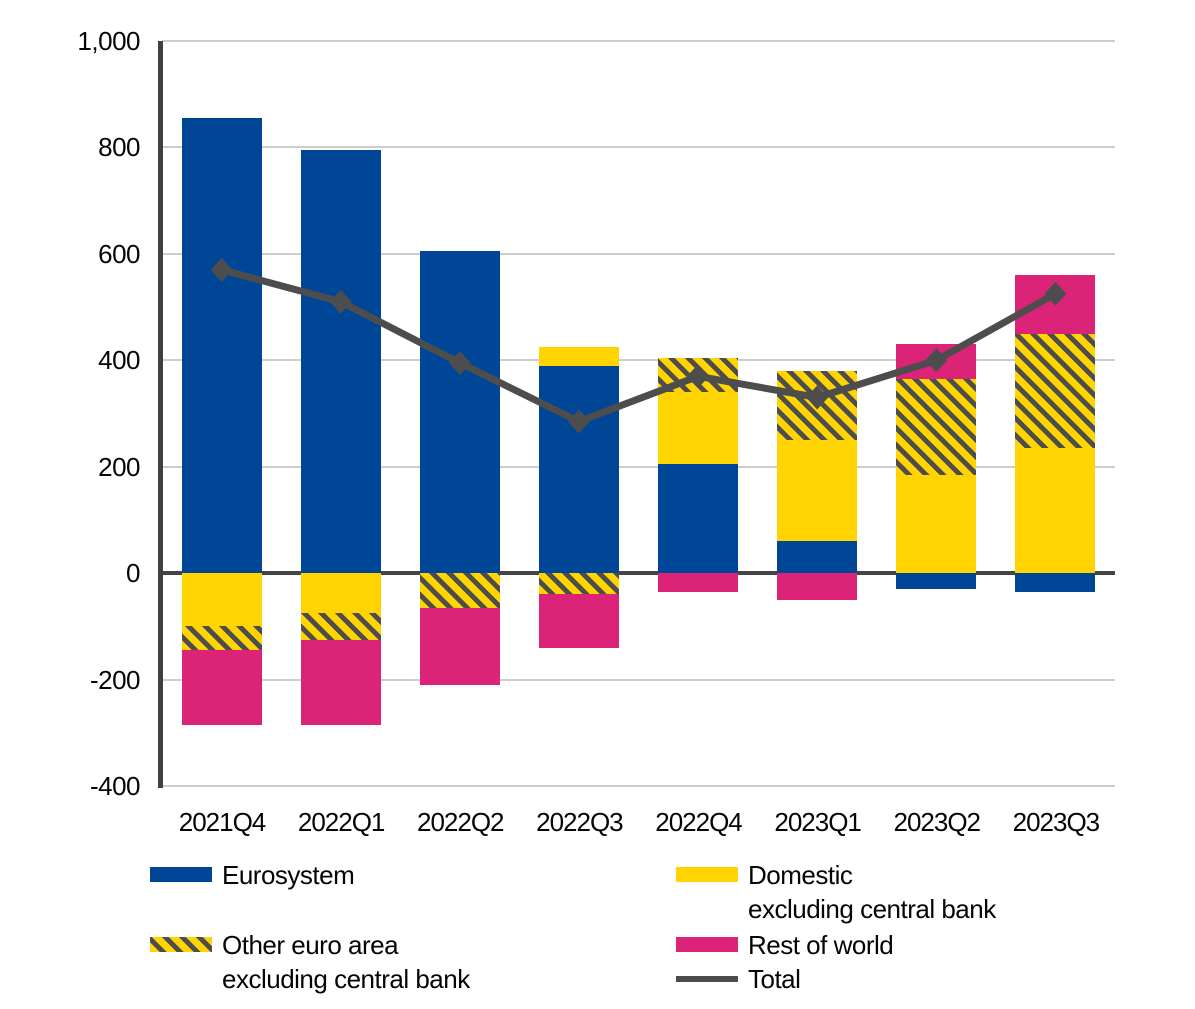  I want to click on eurosystem-swatch-icon, so click(181, 874).